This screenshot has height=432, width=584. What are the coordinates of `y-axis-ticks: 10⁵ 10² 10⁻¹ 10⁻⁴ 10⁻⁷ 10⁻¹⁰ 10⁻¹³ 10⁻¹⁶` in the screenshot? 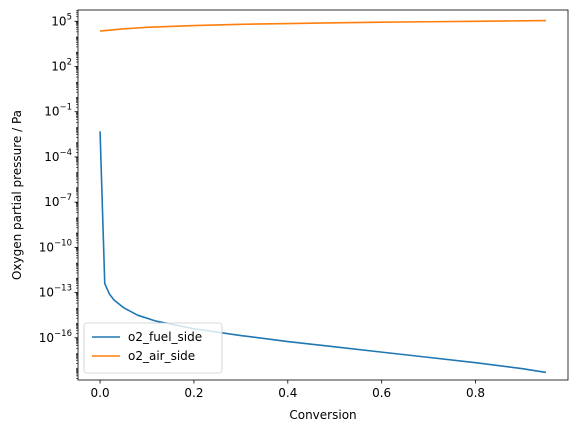 It's located at (58, 194).